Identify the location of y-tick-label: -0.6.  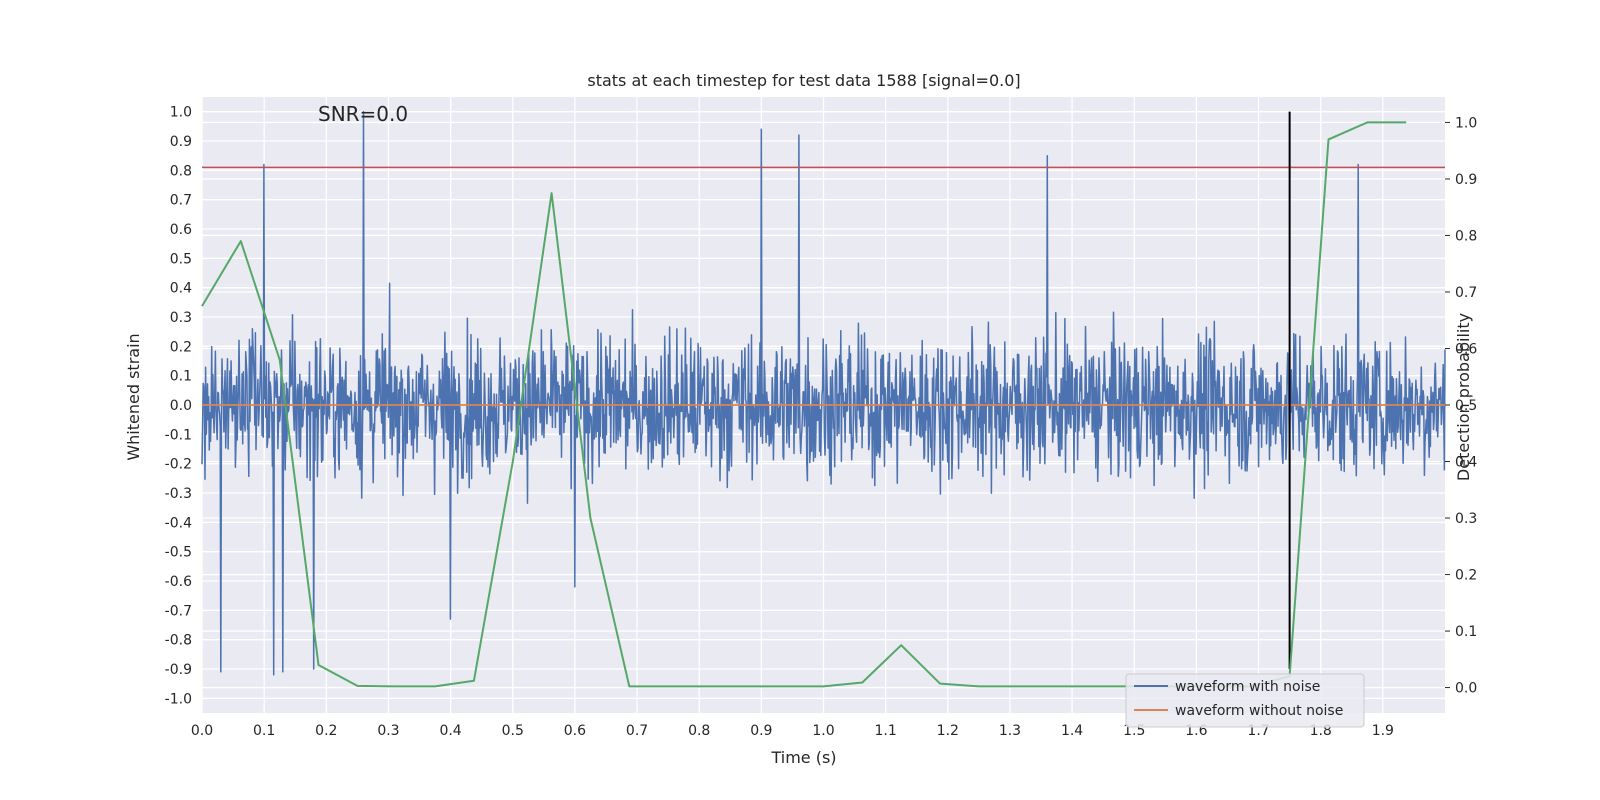
(178, 582).